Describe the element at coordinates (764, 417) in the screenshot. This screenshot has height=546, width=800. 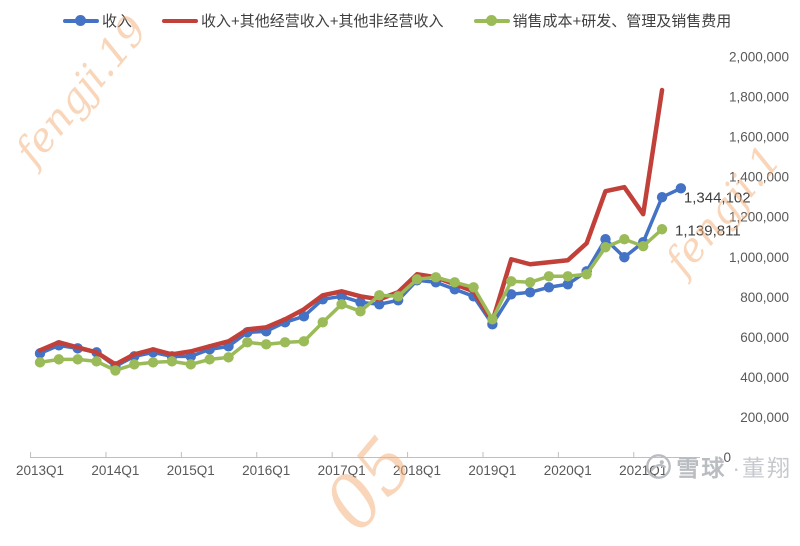
I see `y-axis-label: 200,000` at that location.